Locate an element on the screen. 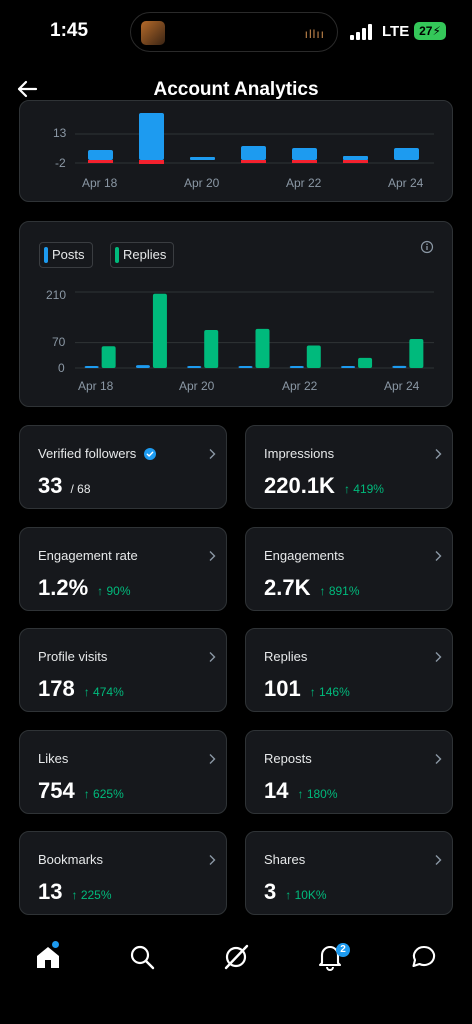  stat-card-engagement-rate: Engagement rate 1.2% ↑ 90% is located at coordinates (123, 569).